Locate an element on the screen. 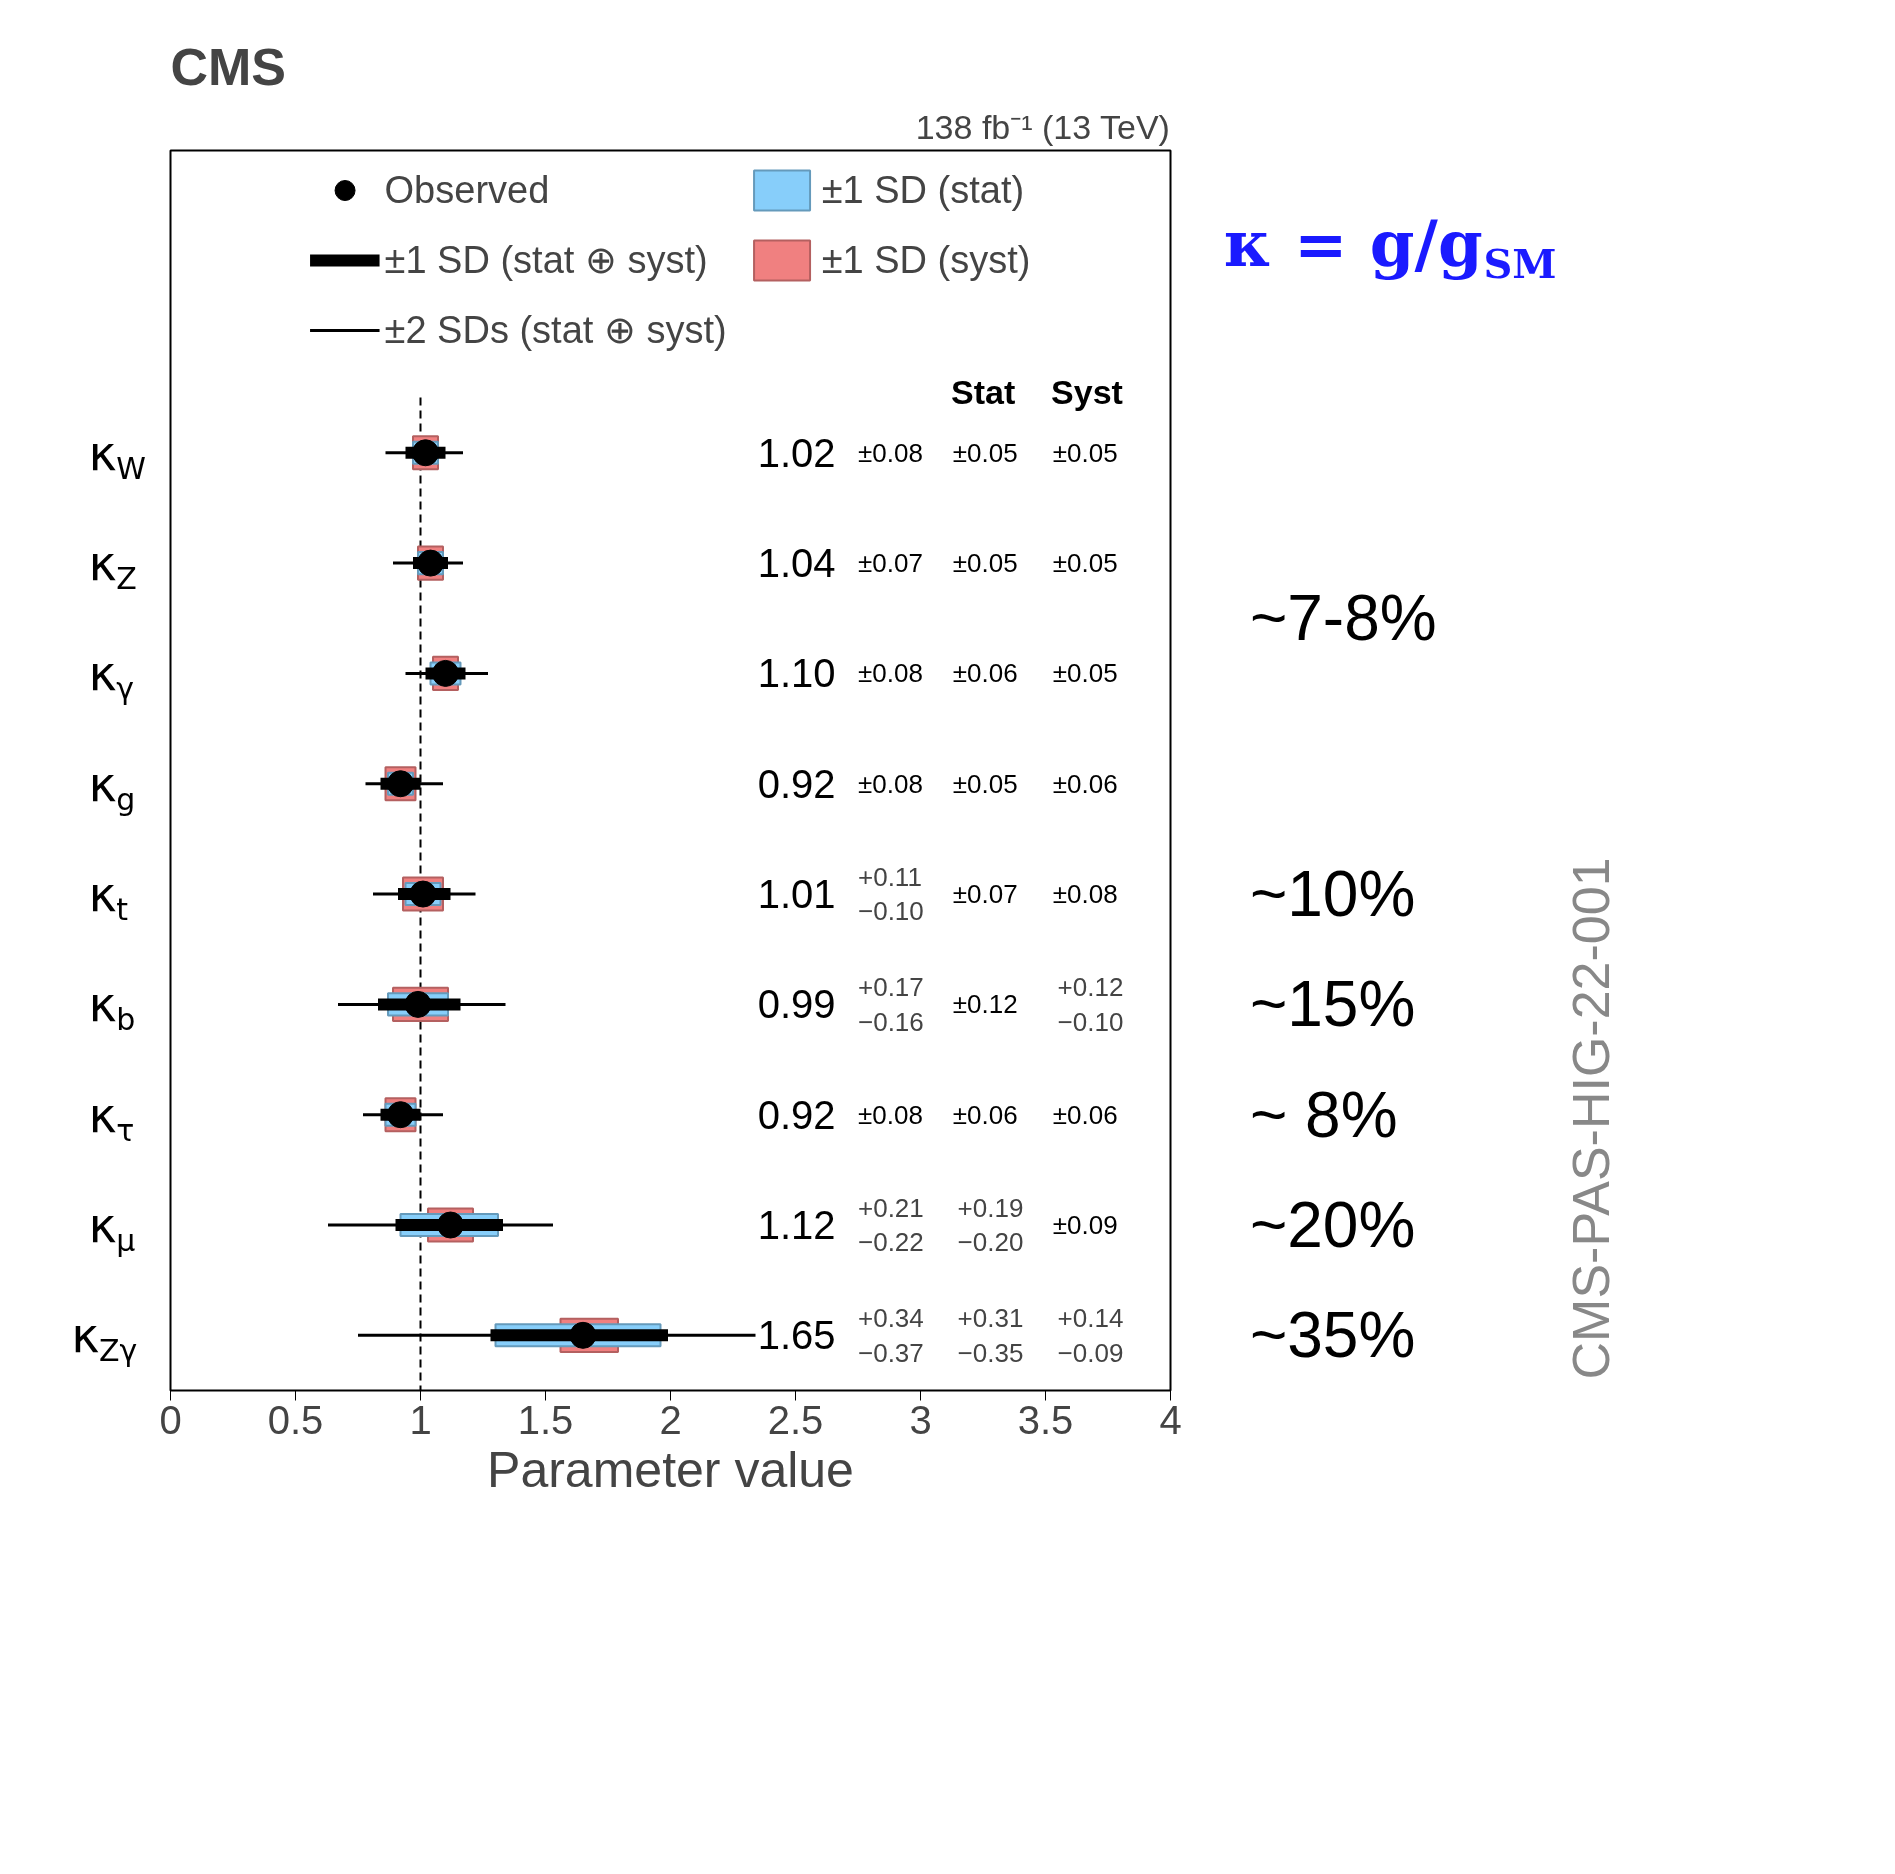  x-axis-title: Parameter value is located at coordinates (670, 1469).